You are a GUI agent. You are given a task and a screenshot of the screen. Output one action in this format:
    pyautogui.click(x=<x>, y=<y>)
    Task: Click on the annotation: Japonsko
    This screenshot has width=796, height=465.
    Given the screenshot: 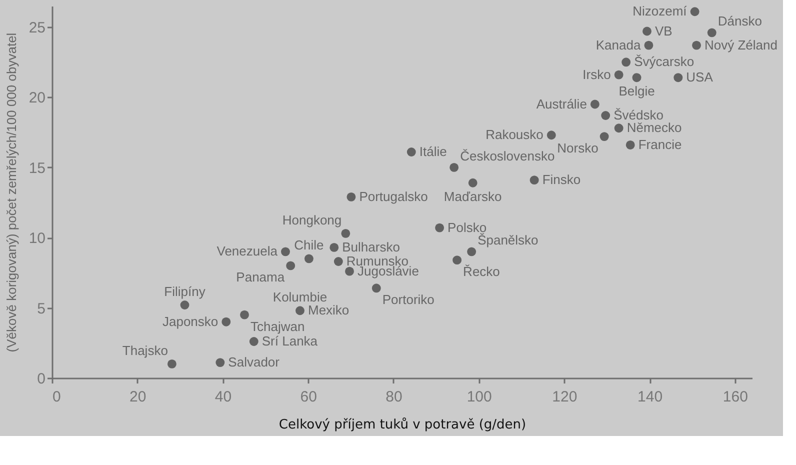 What is the action you would take?
    pyautogui.click(x=190, y=321)
    